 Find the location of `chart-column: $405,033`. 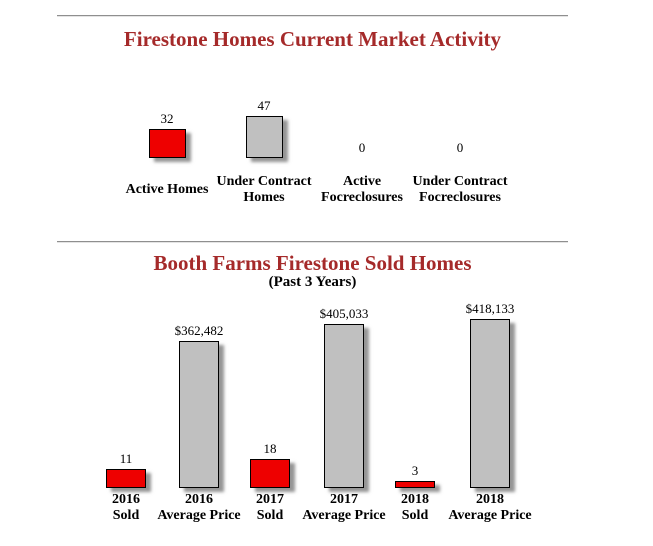

chart-column: $405,033 is located at coordinates (344, 394).